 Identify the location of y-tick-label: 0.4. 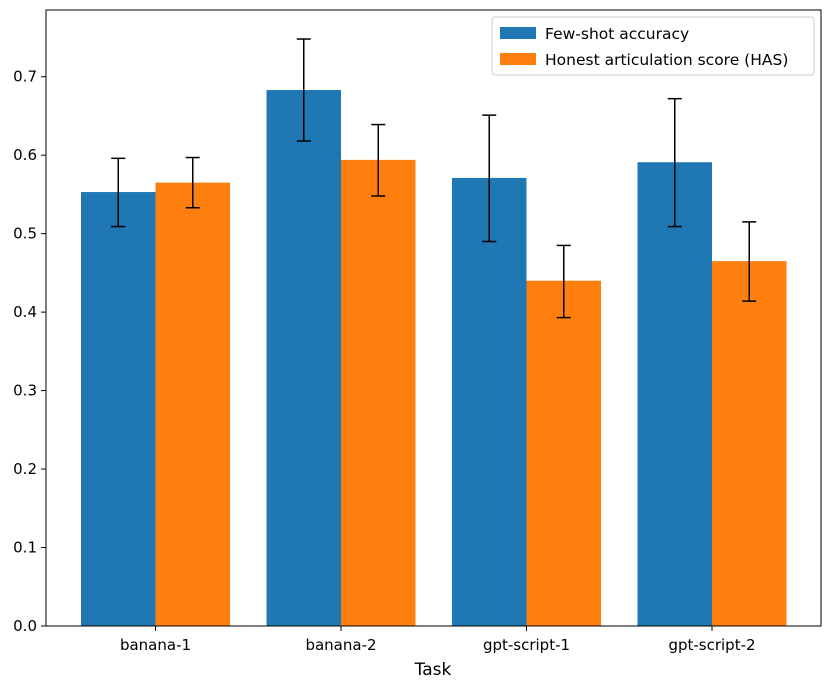
(25, 312).